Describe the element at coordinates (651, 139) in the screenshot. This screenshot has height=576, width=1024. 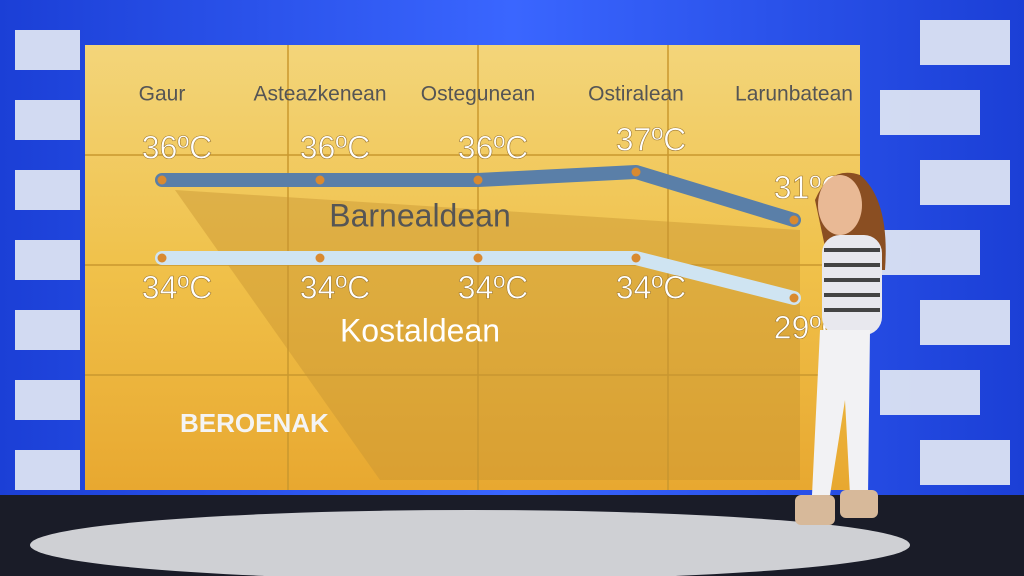
I see `value-label: 37ºC` at that location.